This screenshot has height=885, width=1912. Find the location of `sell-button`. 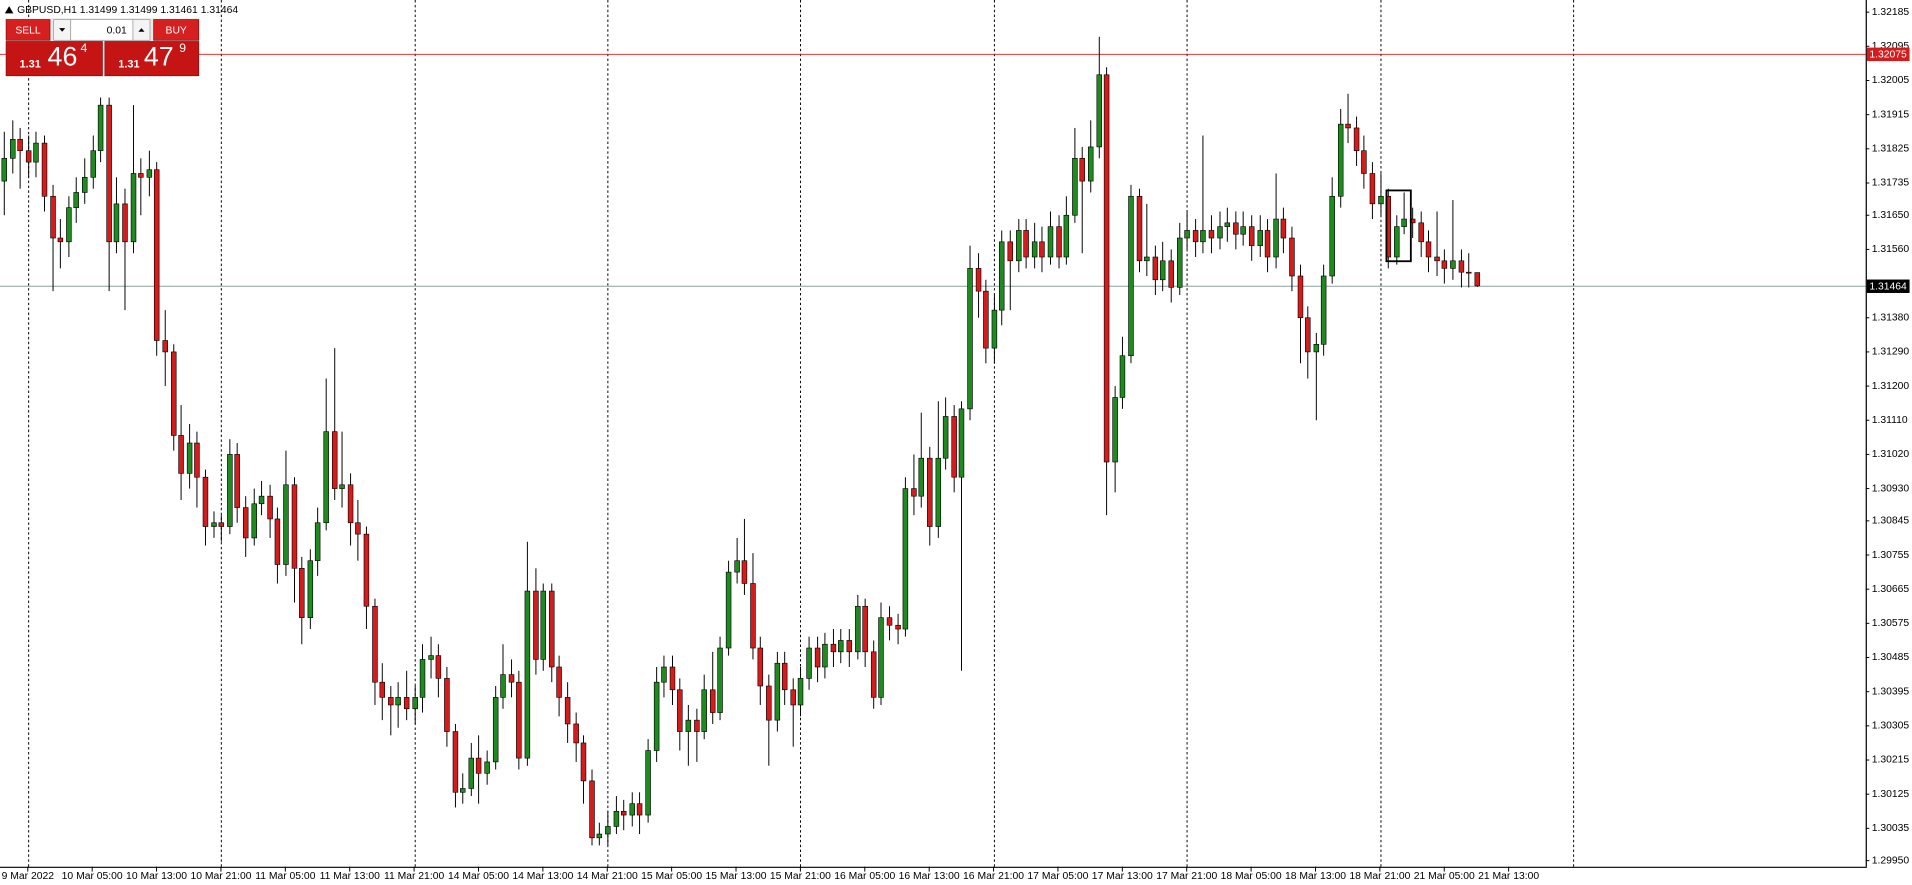

sell-button is located at coordinates (28, 30).